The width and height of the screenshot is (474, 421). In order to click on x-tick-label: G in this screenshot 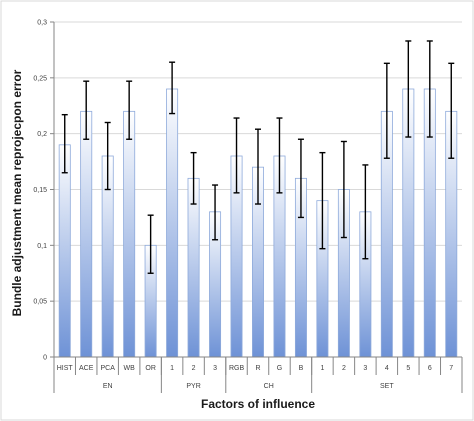, I will do `click(279, 368)`.